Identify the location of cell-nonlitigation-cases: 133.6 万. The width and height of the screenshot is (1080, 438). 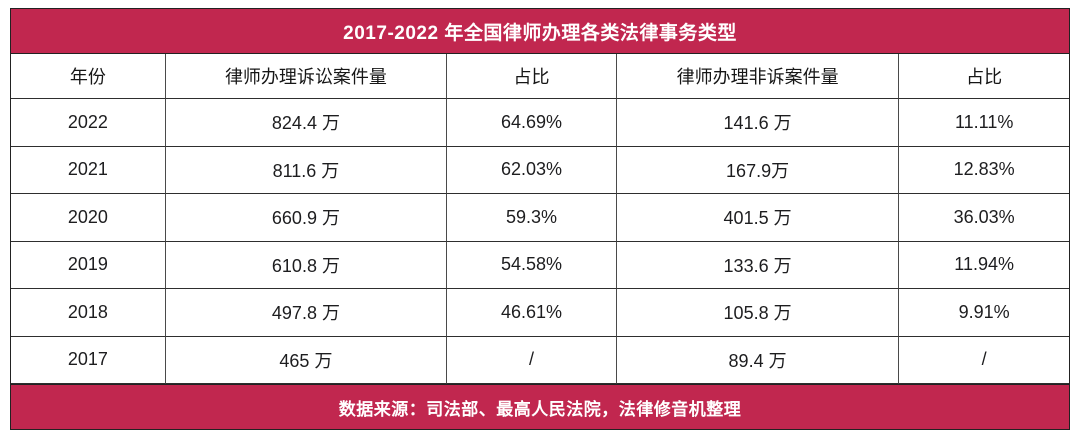
(758, 265).